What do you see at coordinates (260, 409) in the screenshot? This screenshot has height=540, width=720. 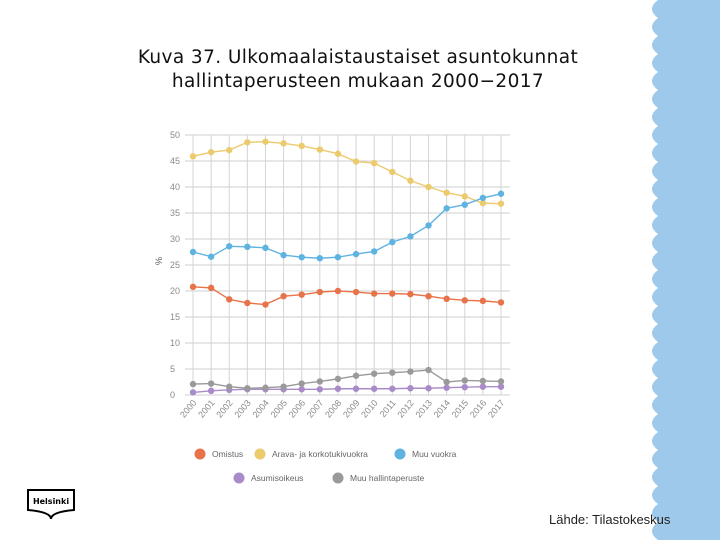 I see `x-tick-label: 2004` at bounding box center [260, 409].